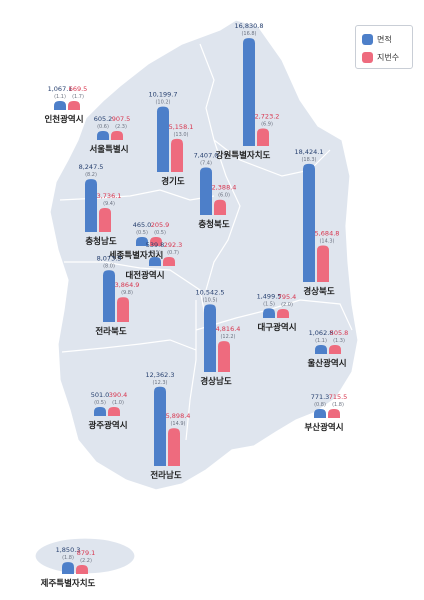  What do you see at coordinates (224, 188) in the screenshot?
I see `region-4-lots-value: 2,388.4` at bounding box center [224, 188].